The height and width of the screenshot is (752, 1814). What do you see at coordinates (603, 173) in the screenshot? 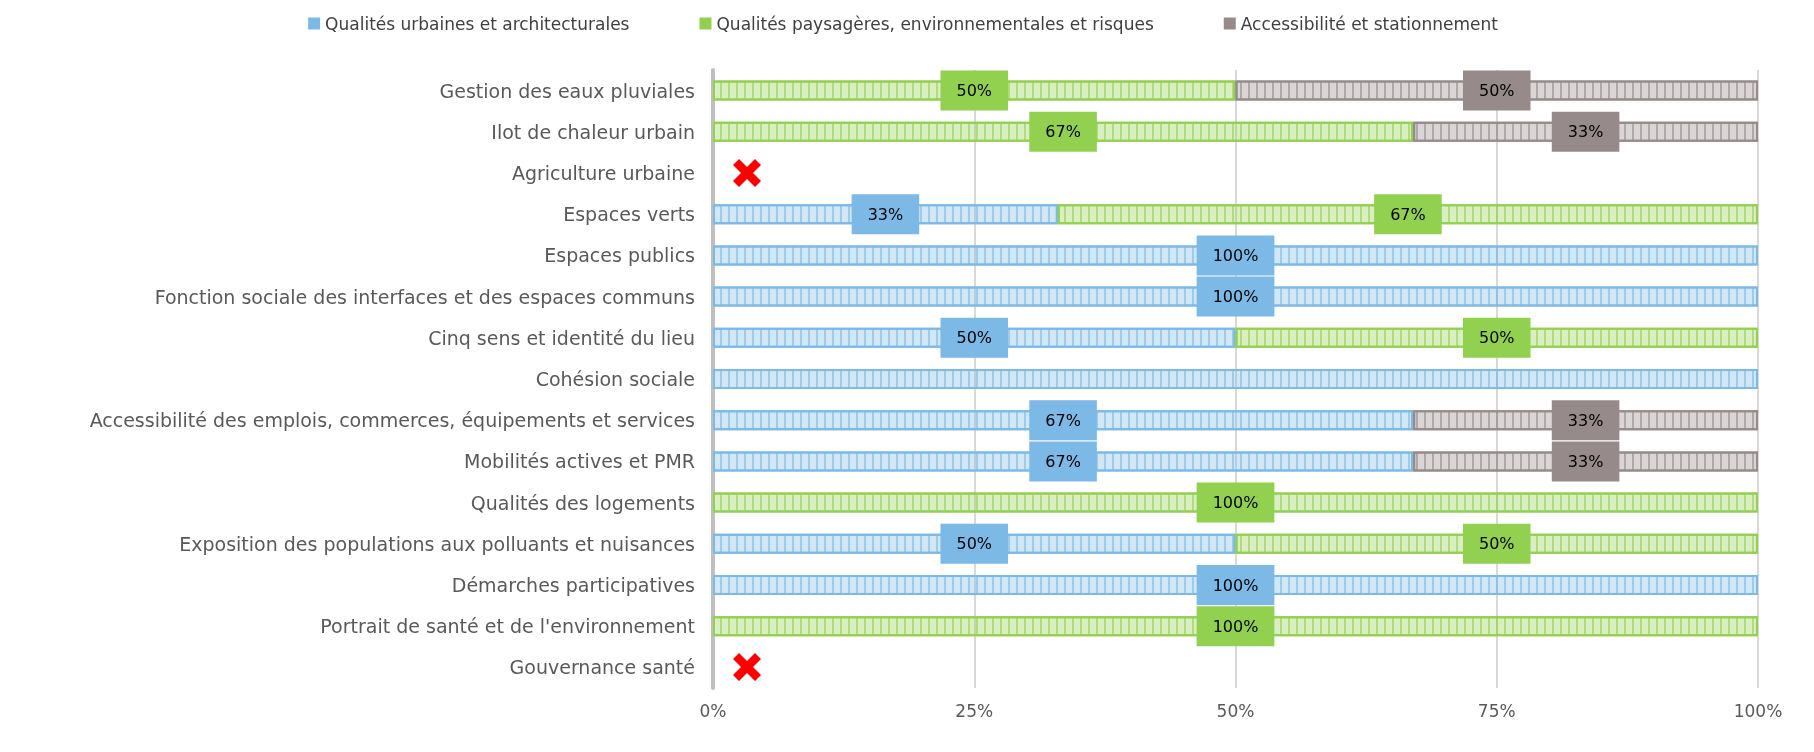
I see `y-tick-label: Agriculture urbaine` at bounding box center [603, 173].